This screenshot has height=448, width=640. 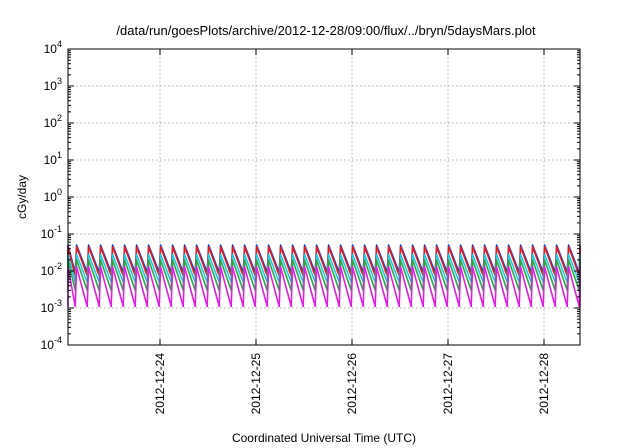 I want to click on y-tick-label: 10⁰, so click(x=53, y=195).